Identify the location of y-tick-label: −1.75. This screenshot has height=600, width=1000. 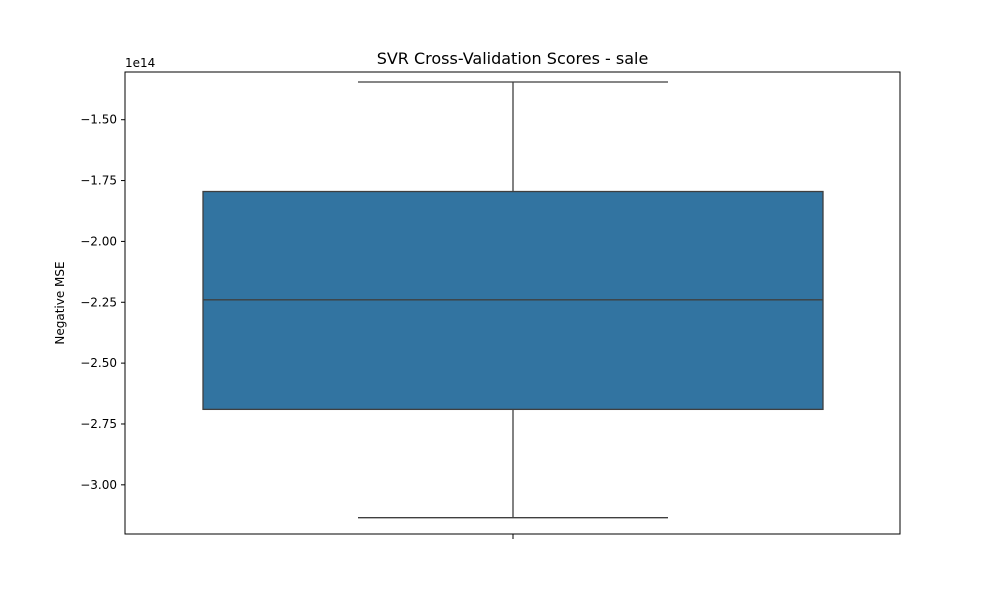
(98, 181).